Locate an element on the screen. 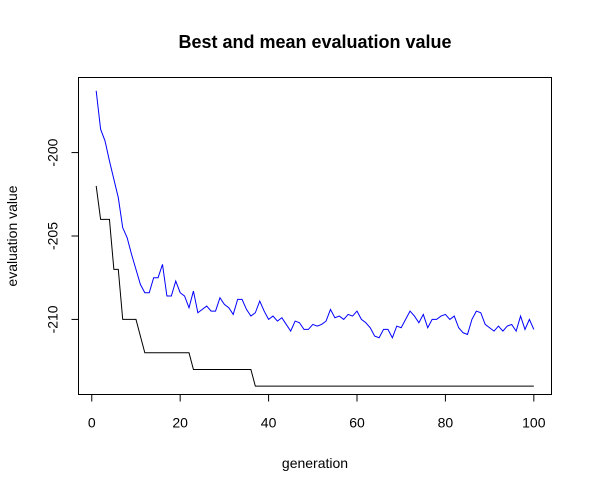 The width and height of the screenshot is (591, 493). x-tick-label: 40 is located at coordinates (269, 423).